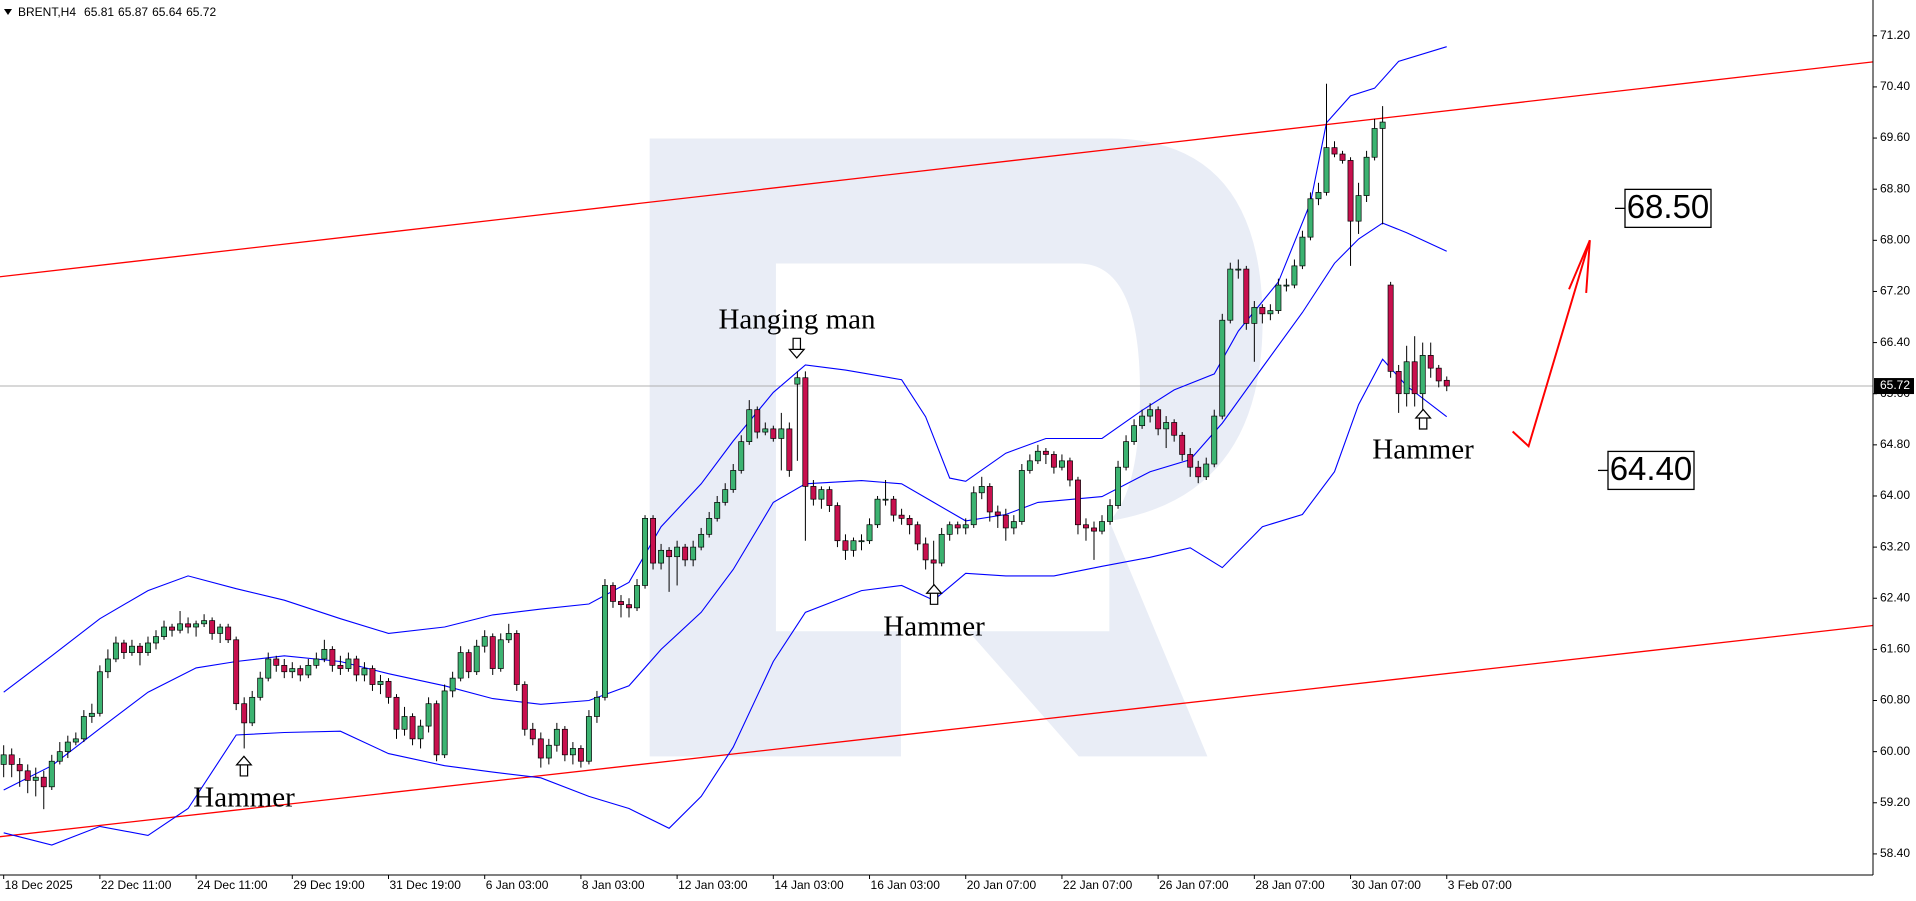 Image resolution: width=1916 pixels, height=901 pixels. I want to click on y-tick-label: 60.80, so click(1895, 700).